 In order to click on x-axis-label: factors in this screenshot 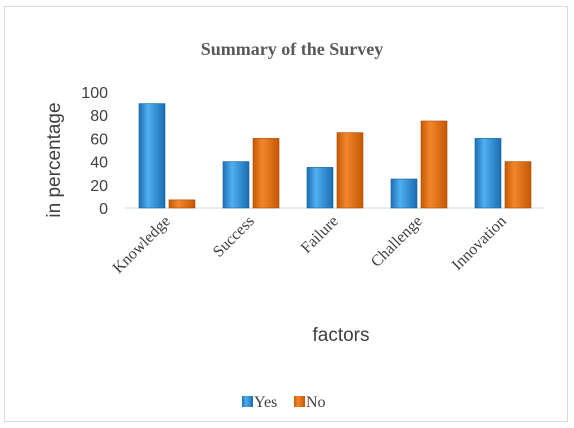, I will do `click(340, 335)`.